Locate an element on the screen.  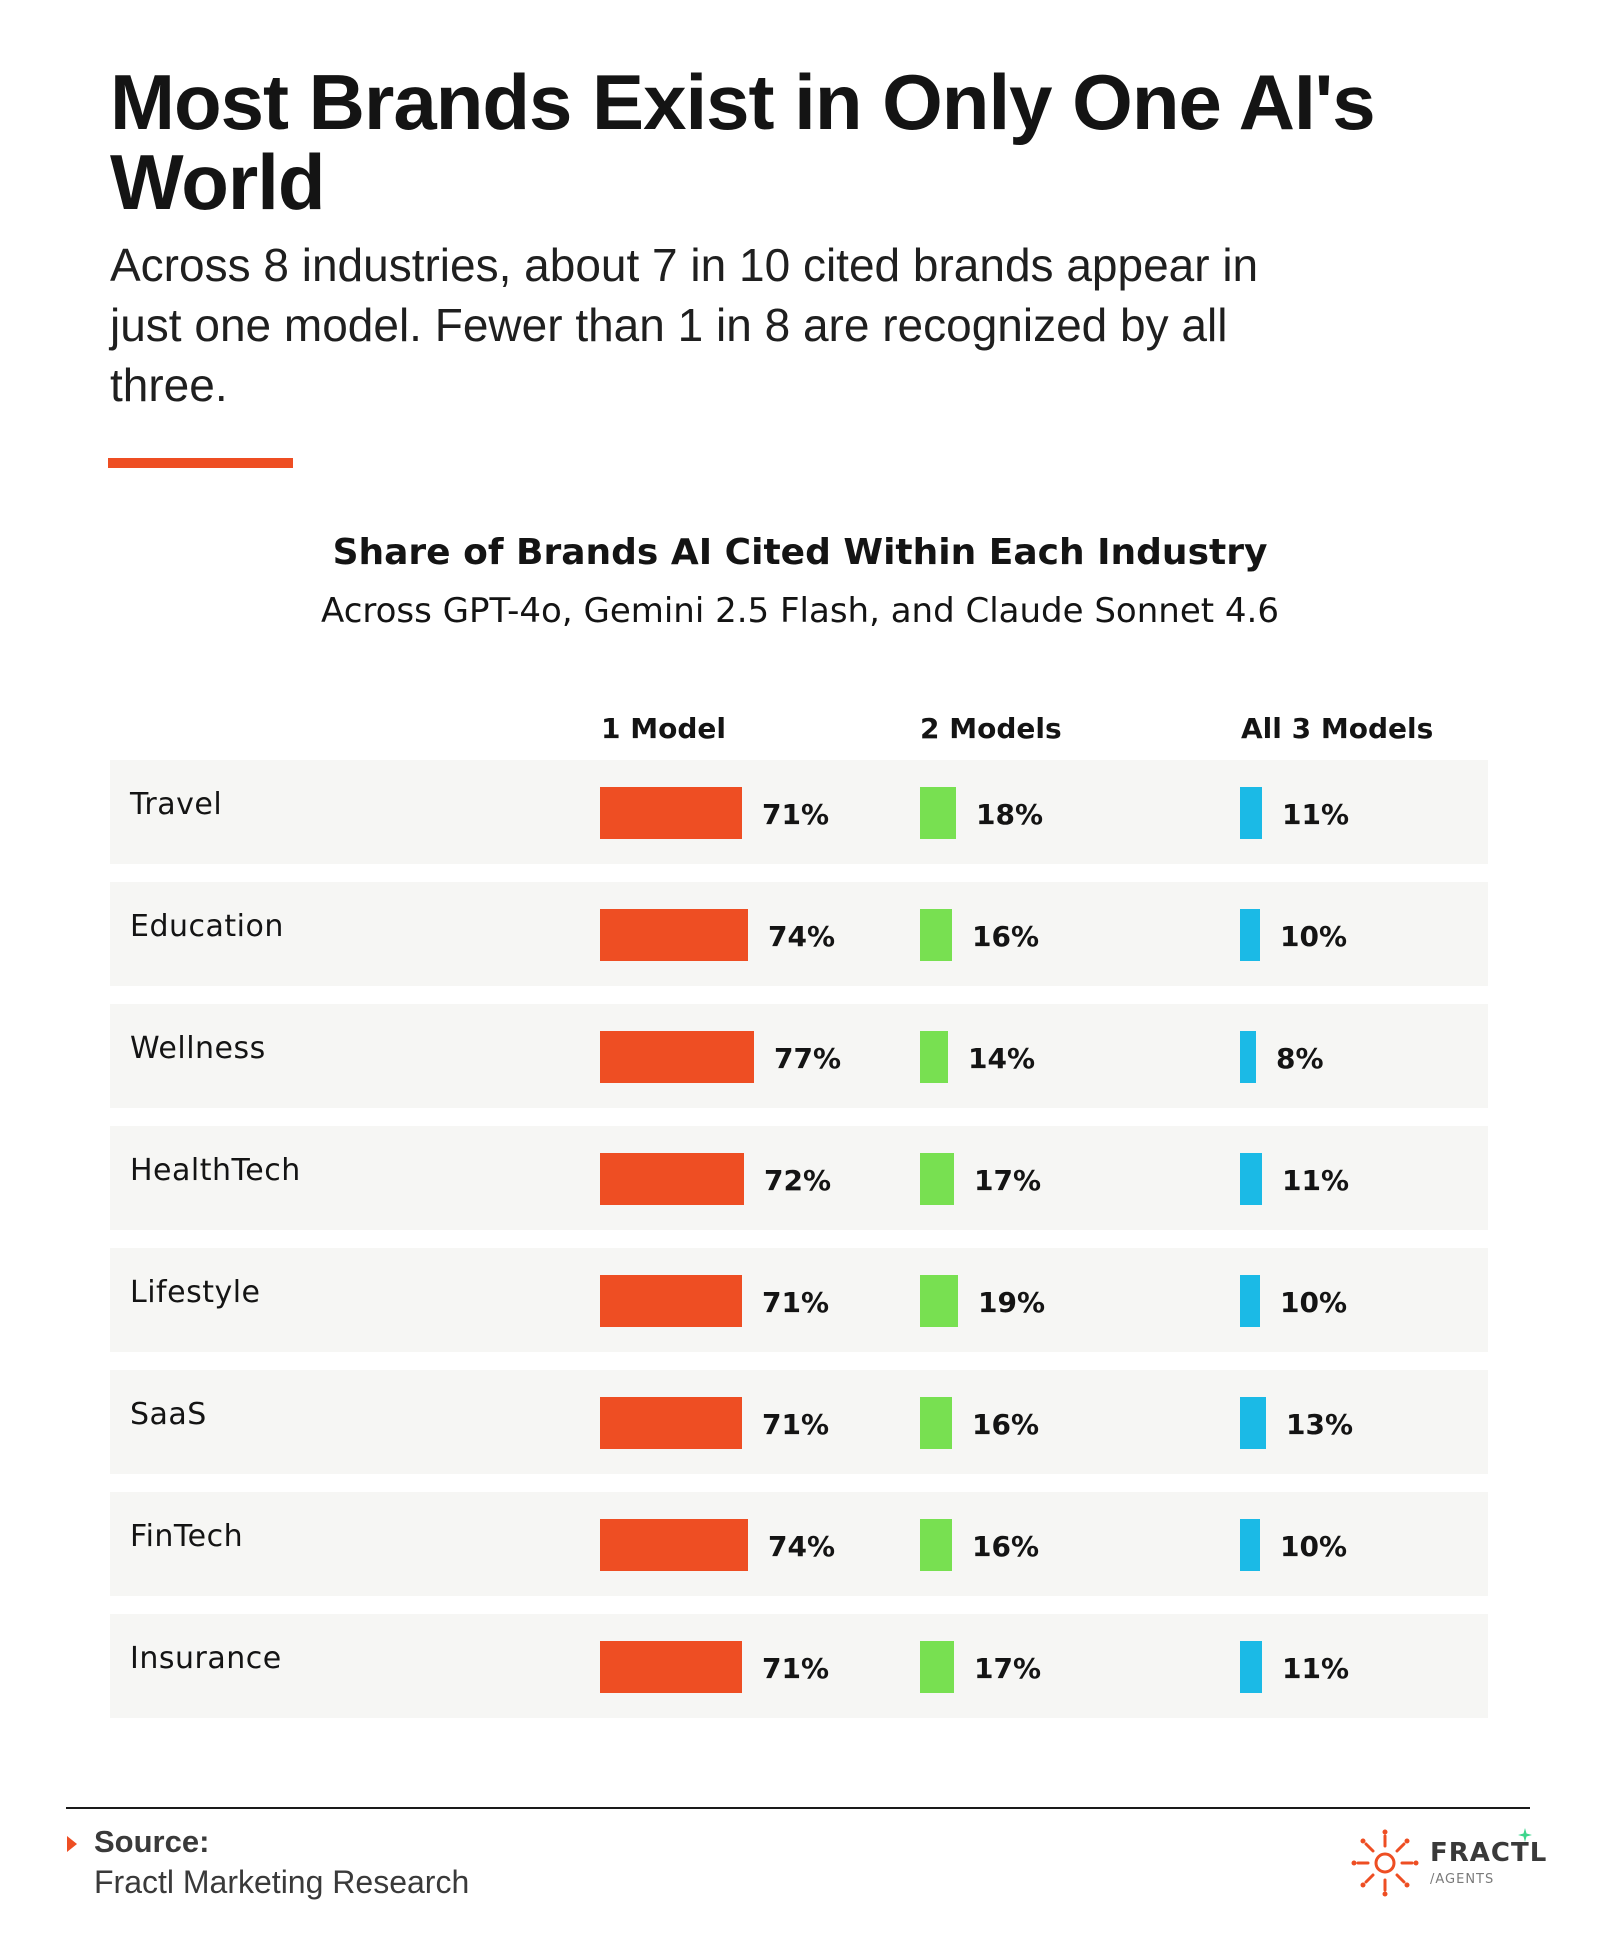
fractl-sunburst-icon is located at coordinates (1385, 1863).